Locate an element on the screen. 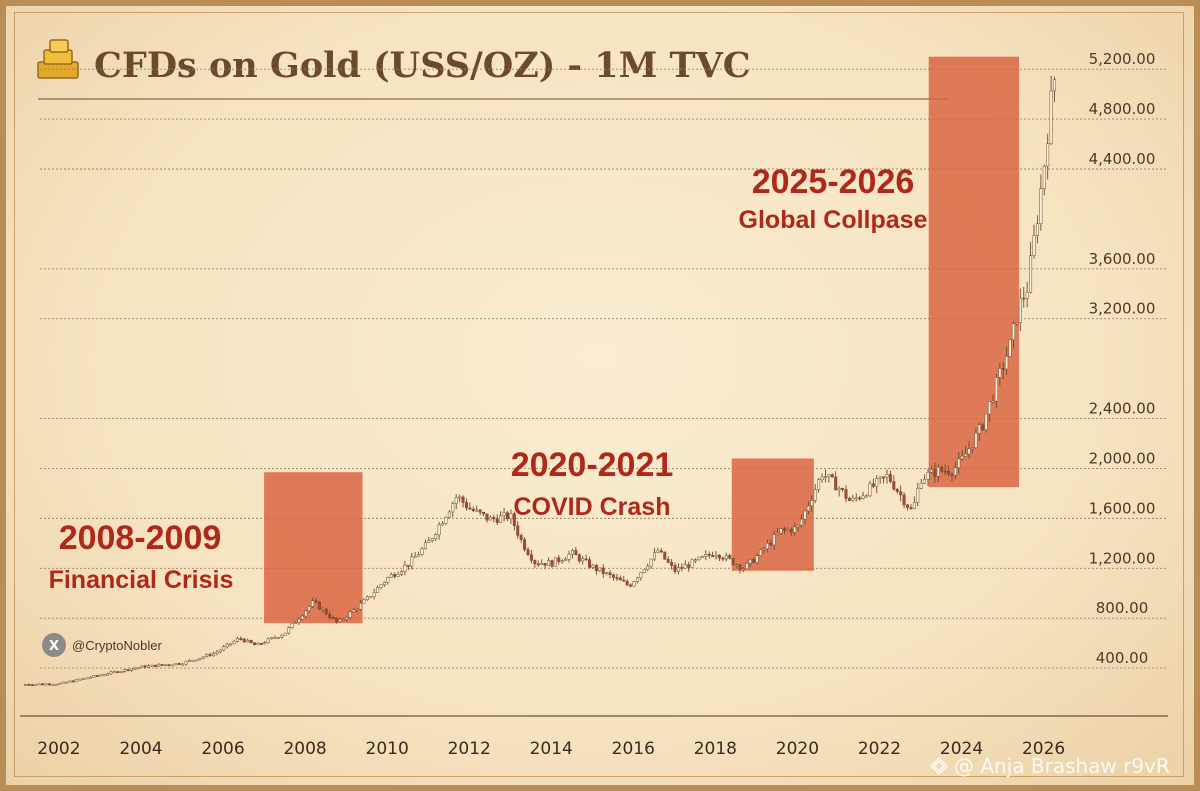  y-tick-label: 3,600.00 is located at coordinates (1122, 259).